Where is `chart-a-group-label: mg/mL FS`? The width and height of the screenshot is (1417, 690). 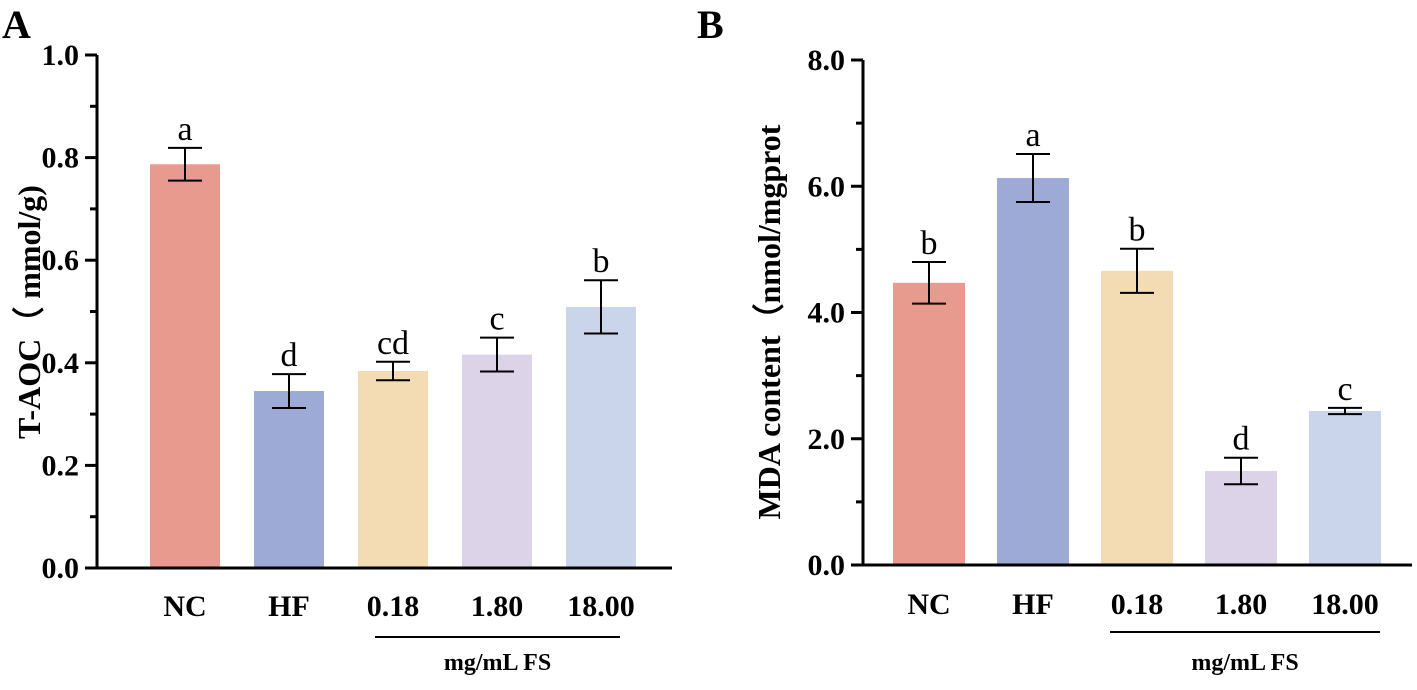
chart-a-group-label: mg/mL FS is located at coordinates (497, 663).